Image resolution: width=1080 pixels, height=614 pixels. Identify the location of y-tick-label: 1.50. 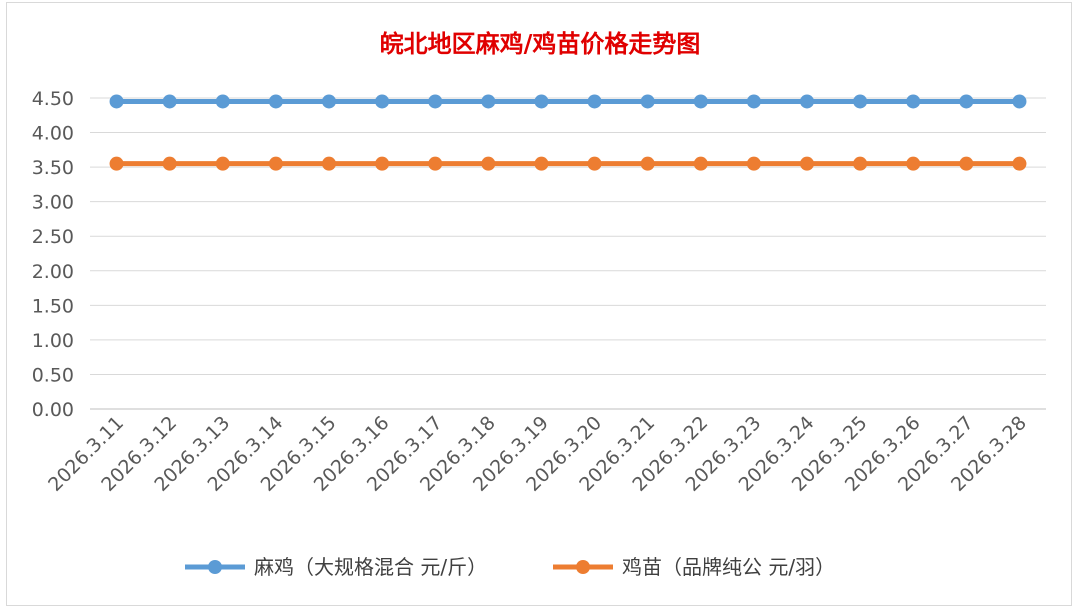
(53, 306).